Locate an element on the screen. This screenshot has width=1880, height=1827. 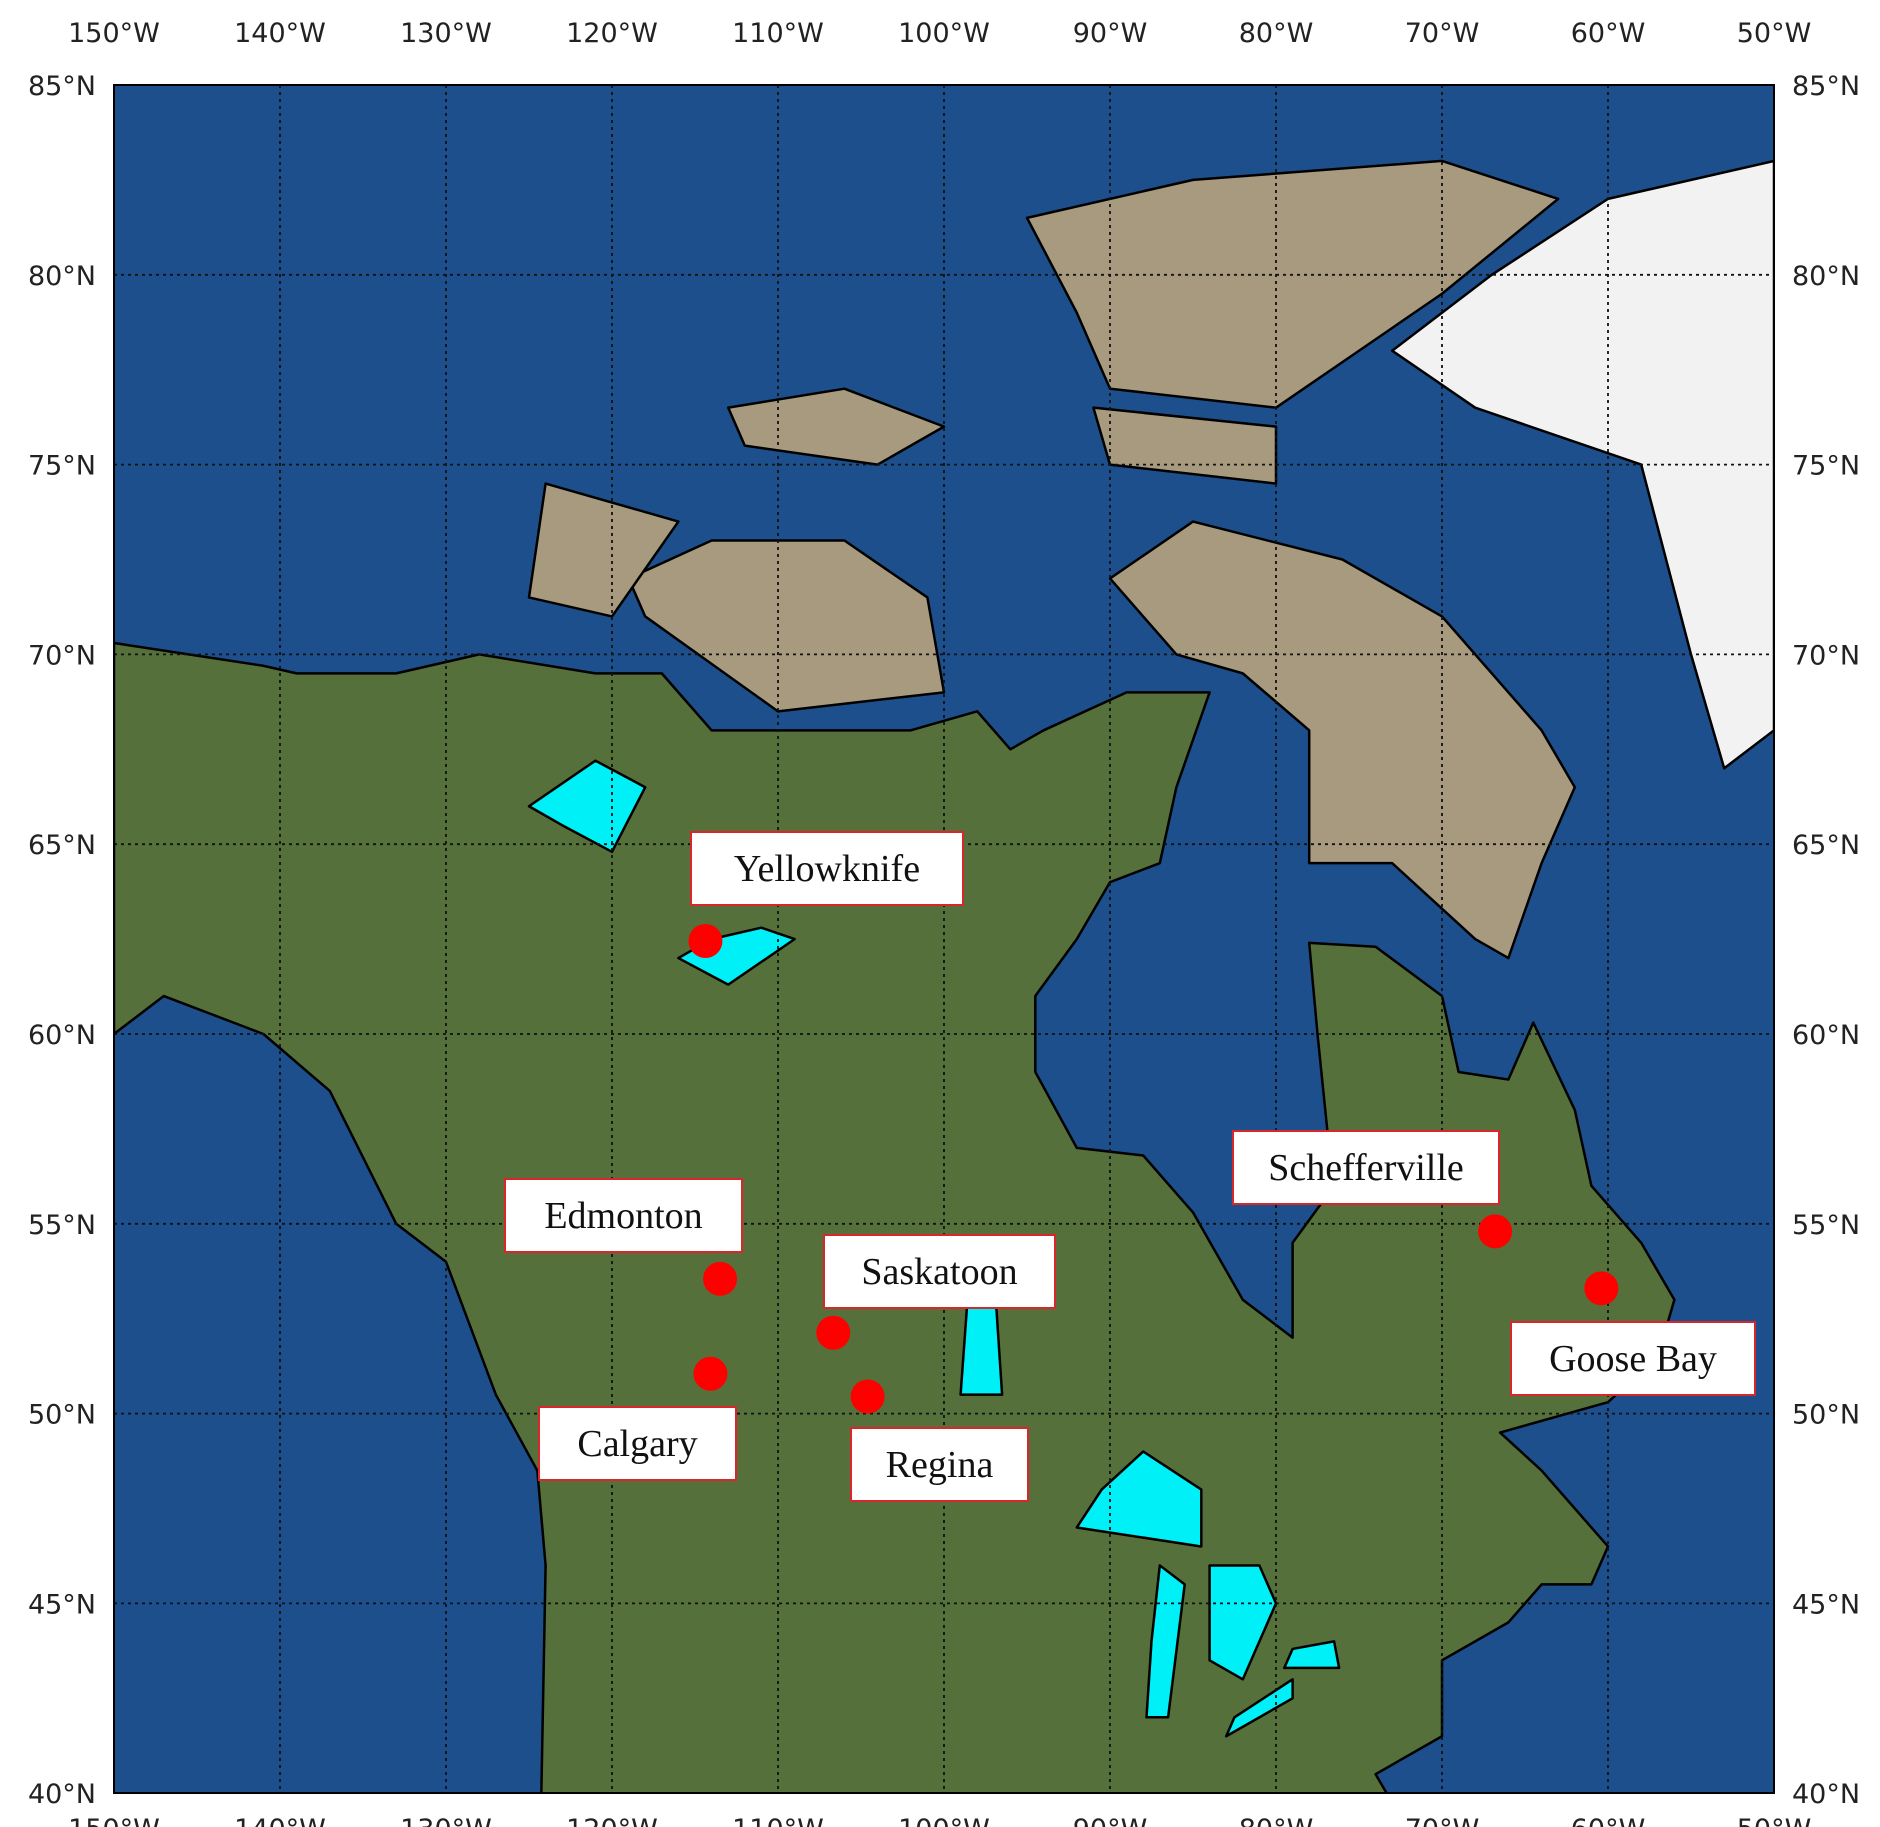
lake-ontario is located at coordinates (1312, 1655).